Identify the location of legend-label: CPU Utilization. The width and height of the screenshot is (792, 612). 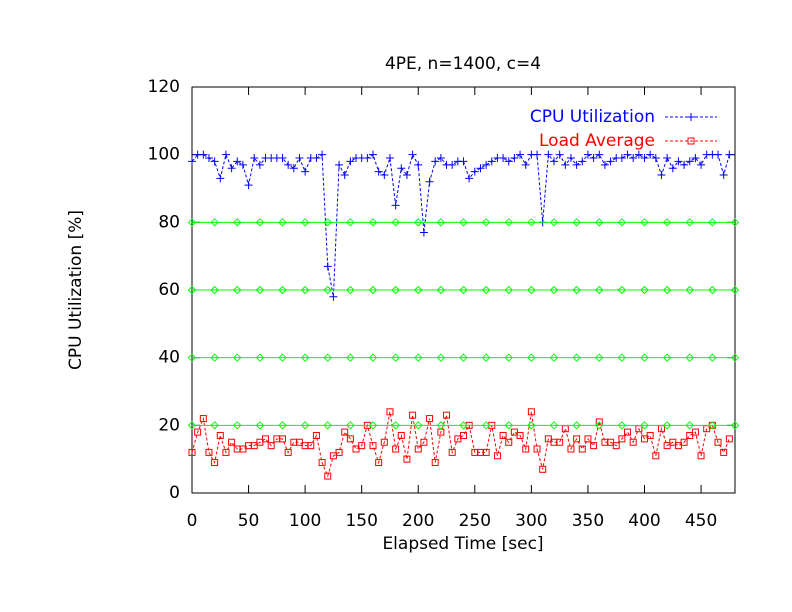
(592, 117).